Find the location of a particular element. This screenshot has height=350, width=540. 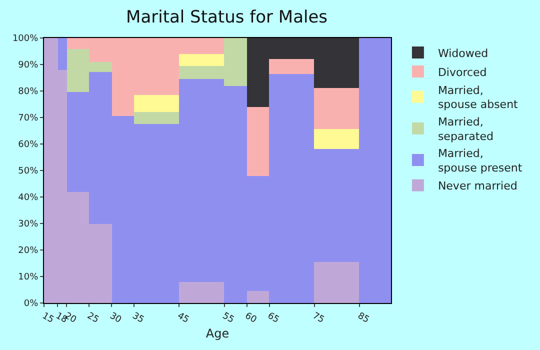

x-tick-label: 35 is located at coordinates (138, 318).